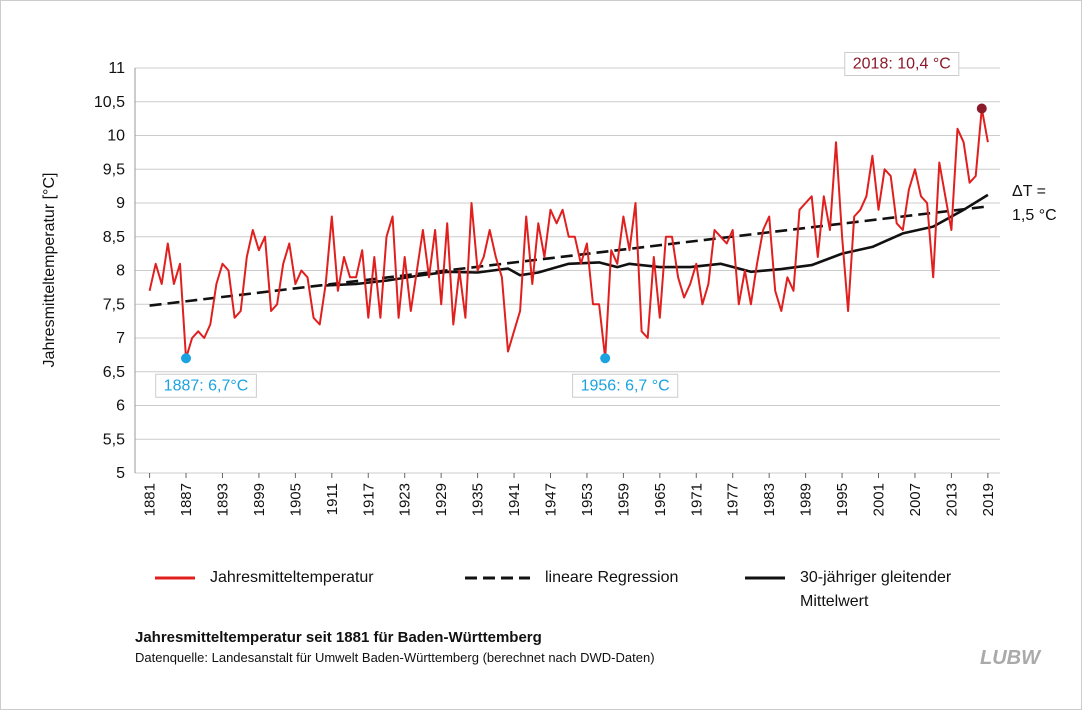 Image resolution: width=1082 pixels, height=710 pixels. Describe the element at coordinates (259, 499) in the screenshot. I see `x-tick-label: 1899` at that location.